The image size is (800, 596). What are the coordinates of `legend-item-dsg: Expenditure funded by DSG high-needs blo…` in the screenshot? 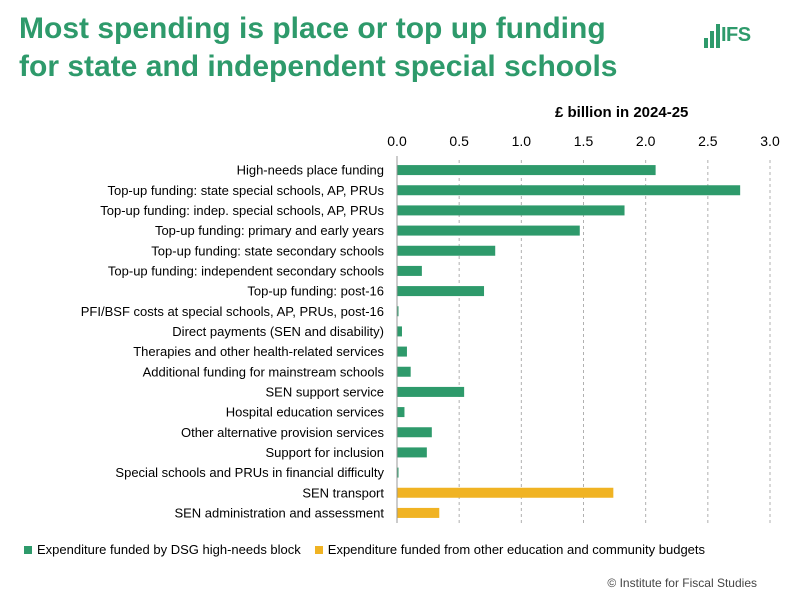 It's located at (162, 549).